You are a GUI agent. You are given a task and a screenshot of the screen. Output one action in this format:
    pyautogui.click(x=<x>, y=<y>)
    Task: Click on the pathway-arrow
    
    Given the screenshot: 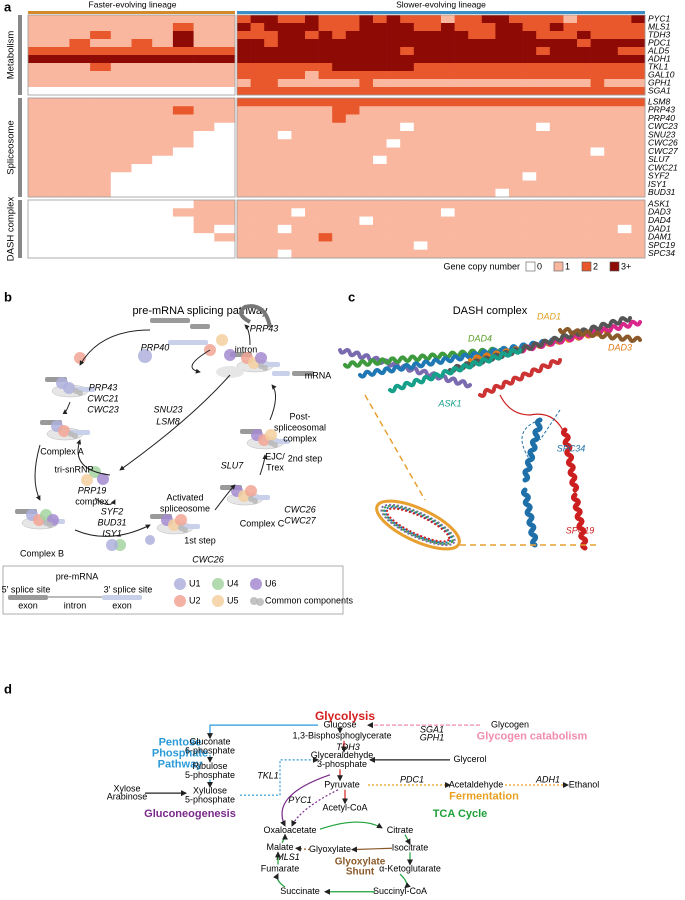 What is the action you would take?
    pyautogui.click(x=405, y=881)
    